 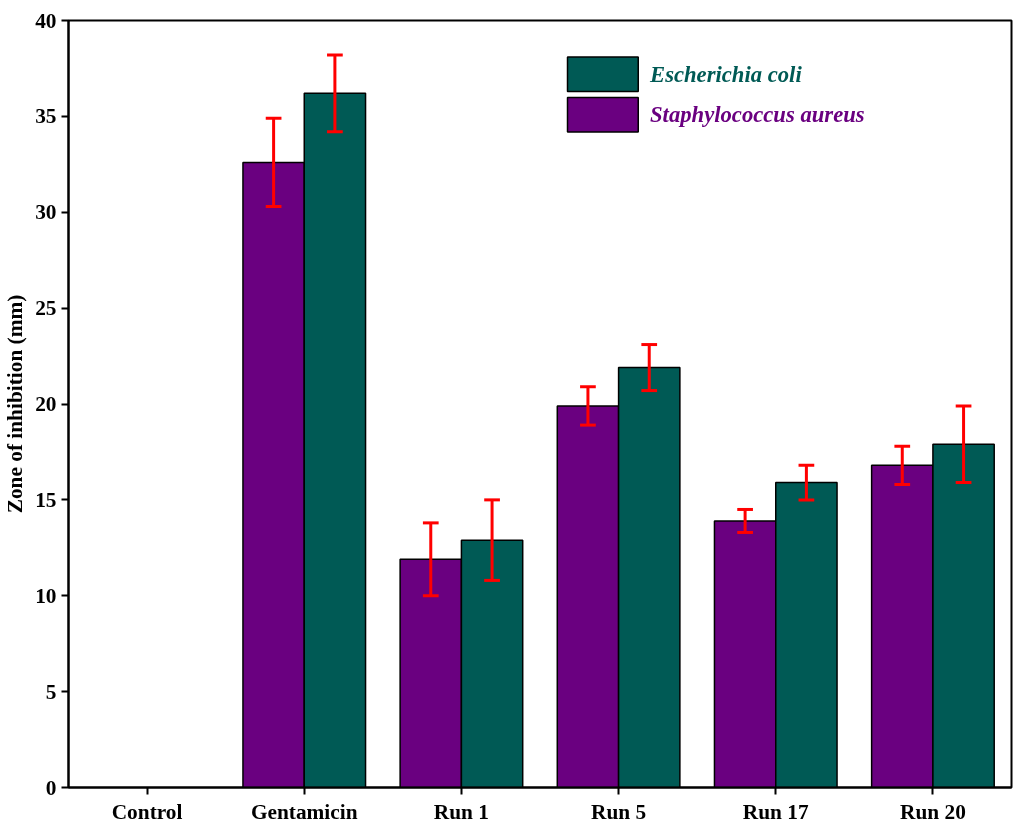 What do you see at coordinates (46, 212) in the screenshot?
I see `y-tick-label: 30` at bounding box center [46, 212].